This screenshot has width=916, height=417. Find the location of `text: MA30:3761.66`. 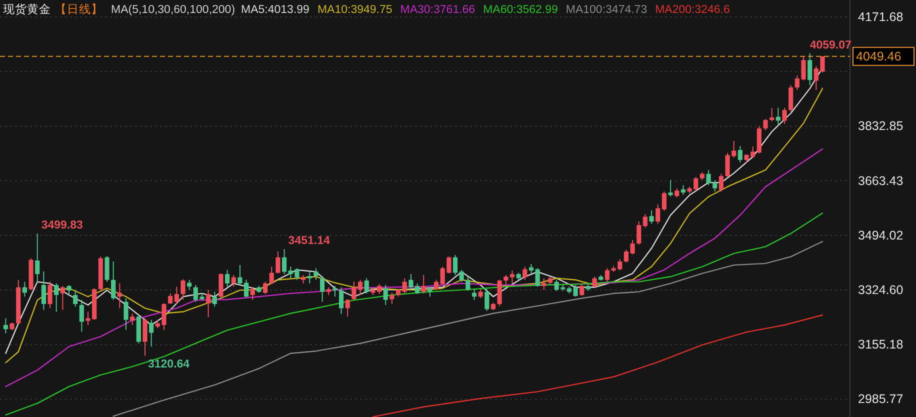

text: MA30:3761.66 is located at coordinates (438, 10).